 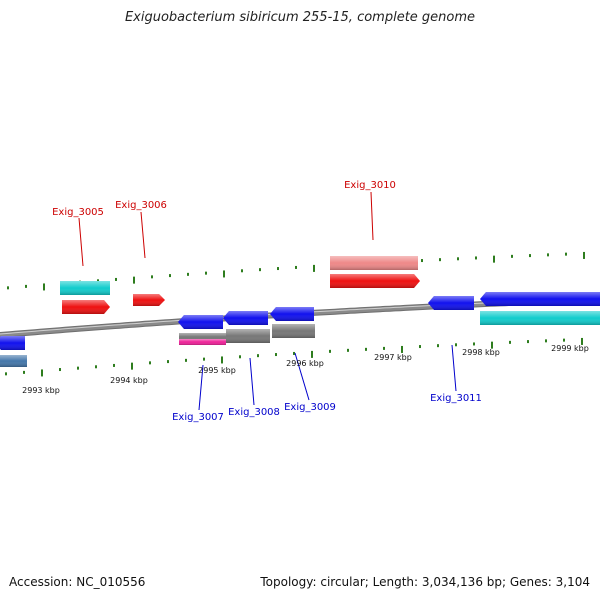 What do you see at coordinates (310, 407) in the screenshot?
I see `gene-label-reverse: Exig_3009` at bounding box center [310, 407].